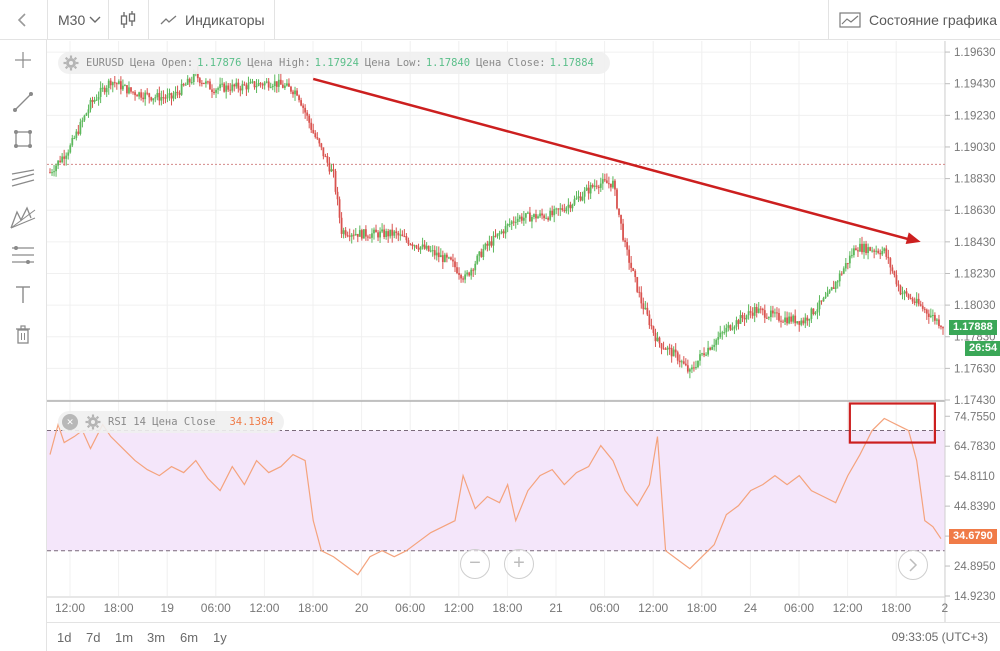 The width and height of the screenshot is (1000, 651). What do you see at coordinates (944, 608) in the screenshot?
I see `time-tick-label: 2` at bounding box center [944, 608].